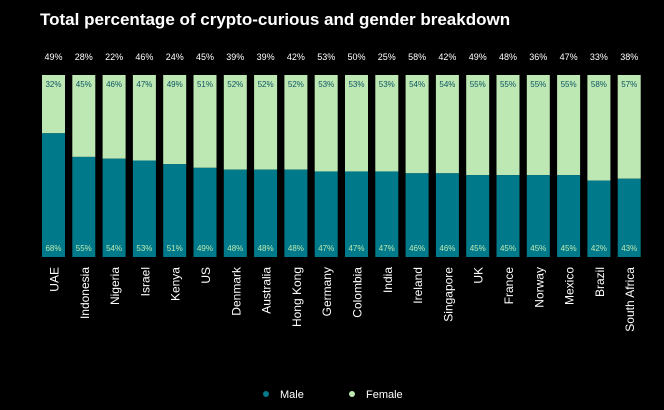 The width and height of the screenshot is (664, 410). Describe the element at coordinates (508, 57) in the screenshot. I see `total-percentage-label: 48%` at that location.